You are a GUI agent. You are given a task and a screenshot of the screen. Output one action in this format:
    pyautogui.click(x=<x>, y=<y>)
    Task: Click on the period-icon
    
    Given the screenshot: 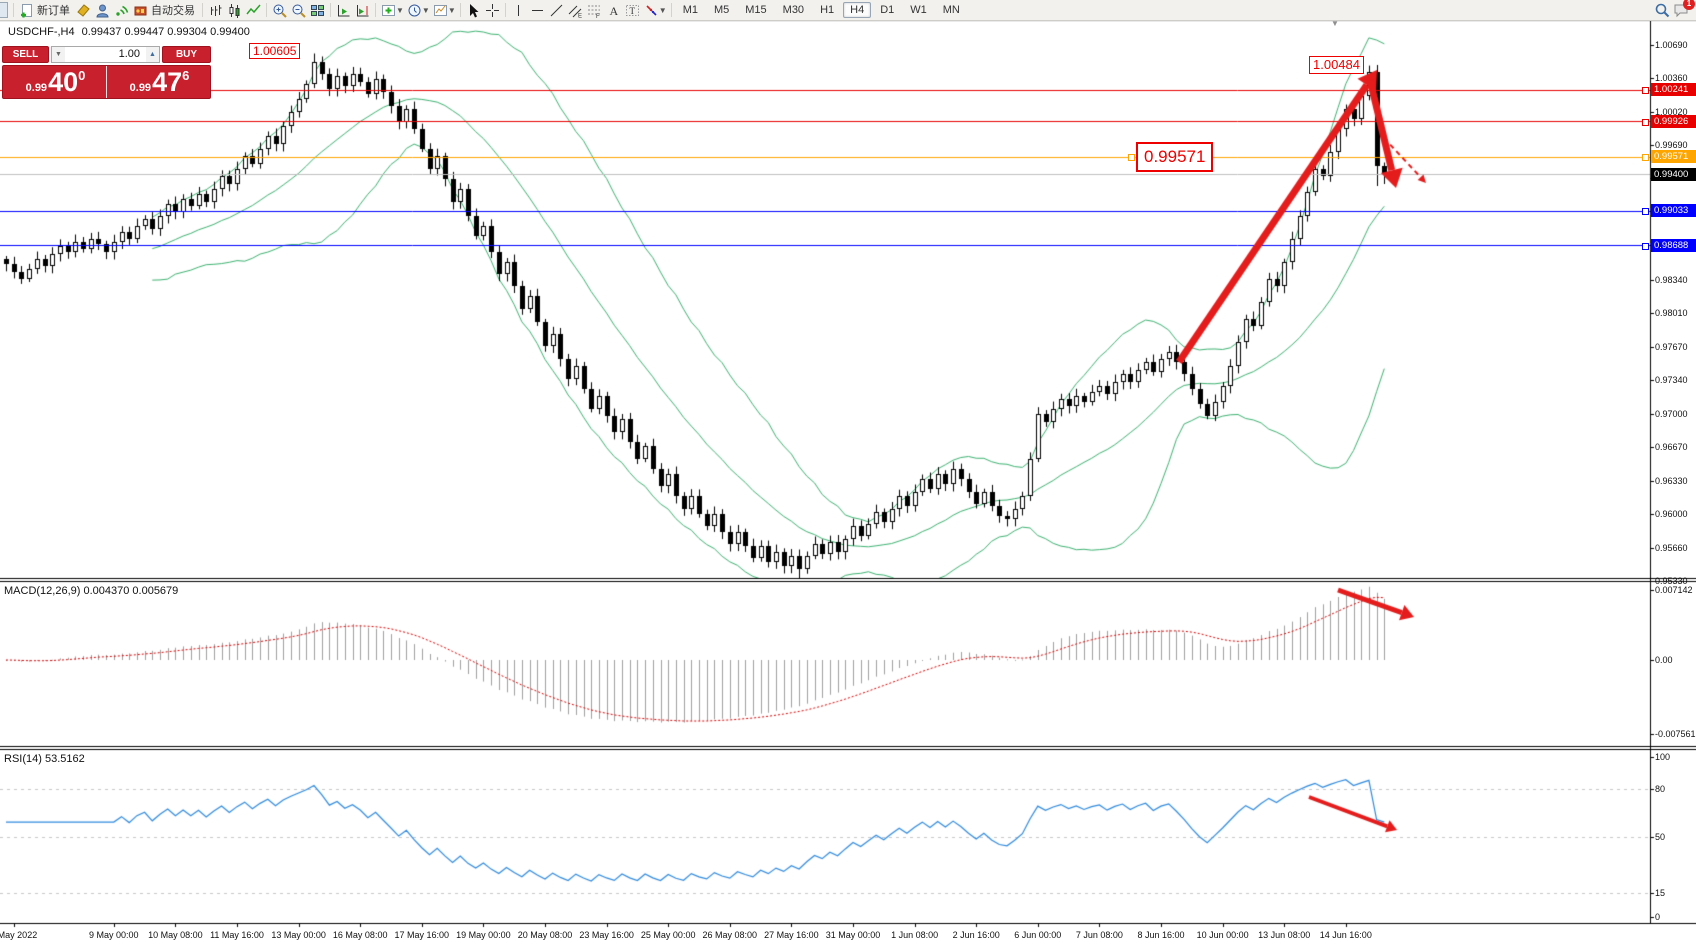 What is the action you would take?
    pyautogui.click(x=414, y=10)
    